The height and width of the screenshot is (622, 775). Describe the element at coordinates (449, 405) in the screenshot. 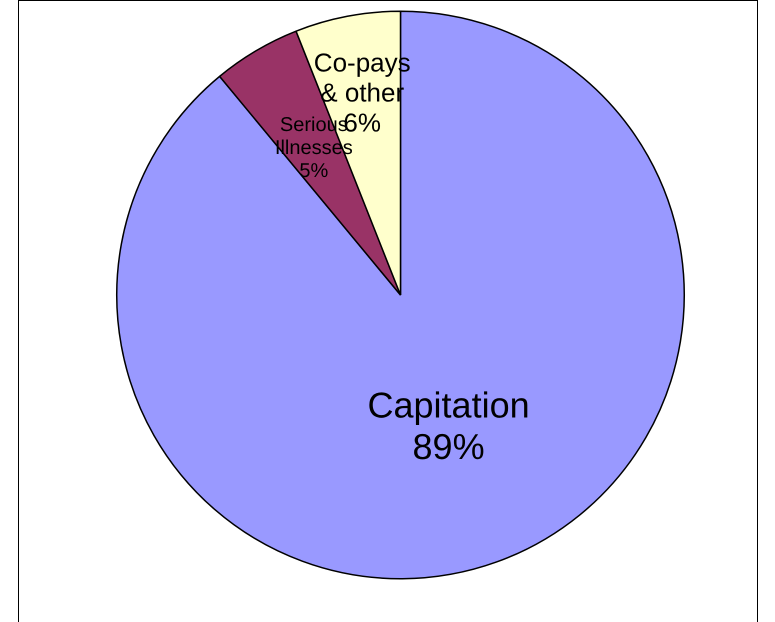

I see `slice-label: Capitation` at that location.